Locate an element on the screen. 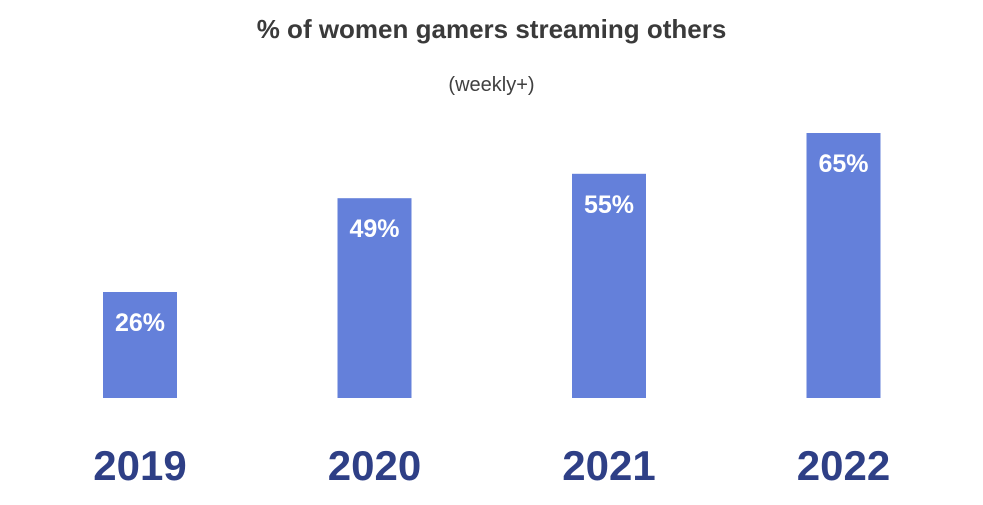  x-axis-tick-labels: 2019 2020 2021 2022 is located at coordinates (491, 465).